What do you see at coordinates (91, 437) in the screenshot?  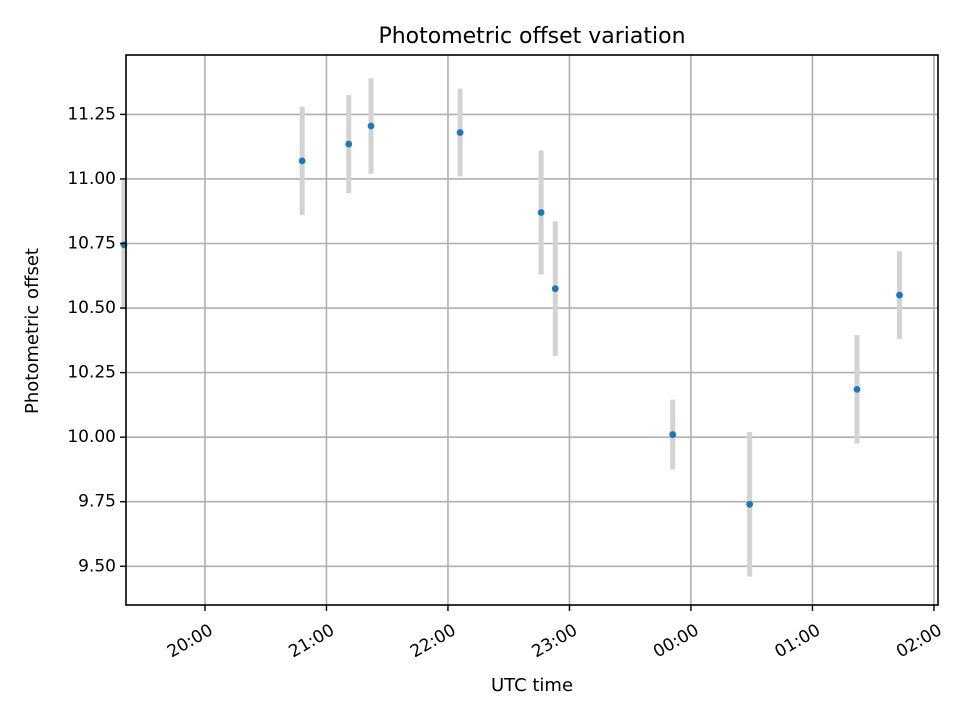 I see `y-tick-label: 10.00` at bounding box center [91, 437].